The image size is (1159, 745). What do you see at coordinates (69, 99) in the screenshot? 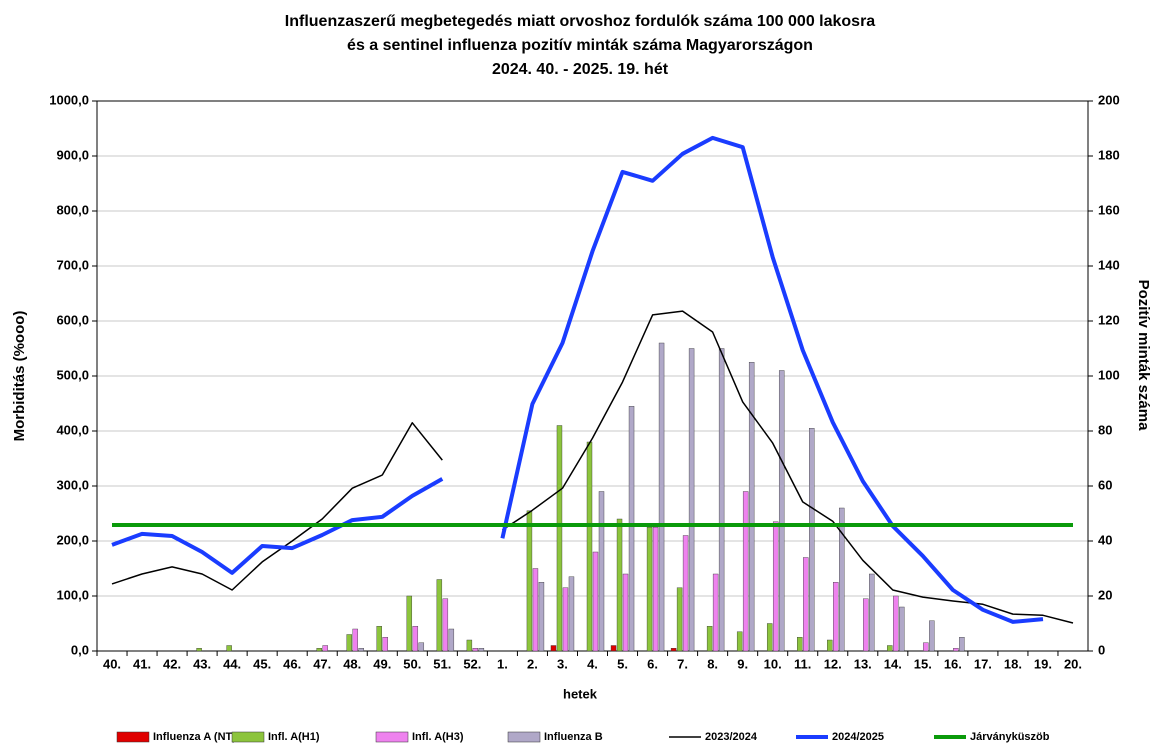
I see `y-tick-label: 1000,0` at bounding box center [69, 99].